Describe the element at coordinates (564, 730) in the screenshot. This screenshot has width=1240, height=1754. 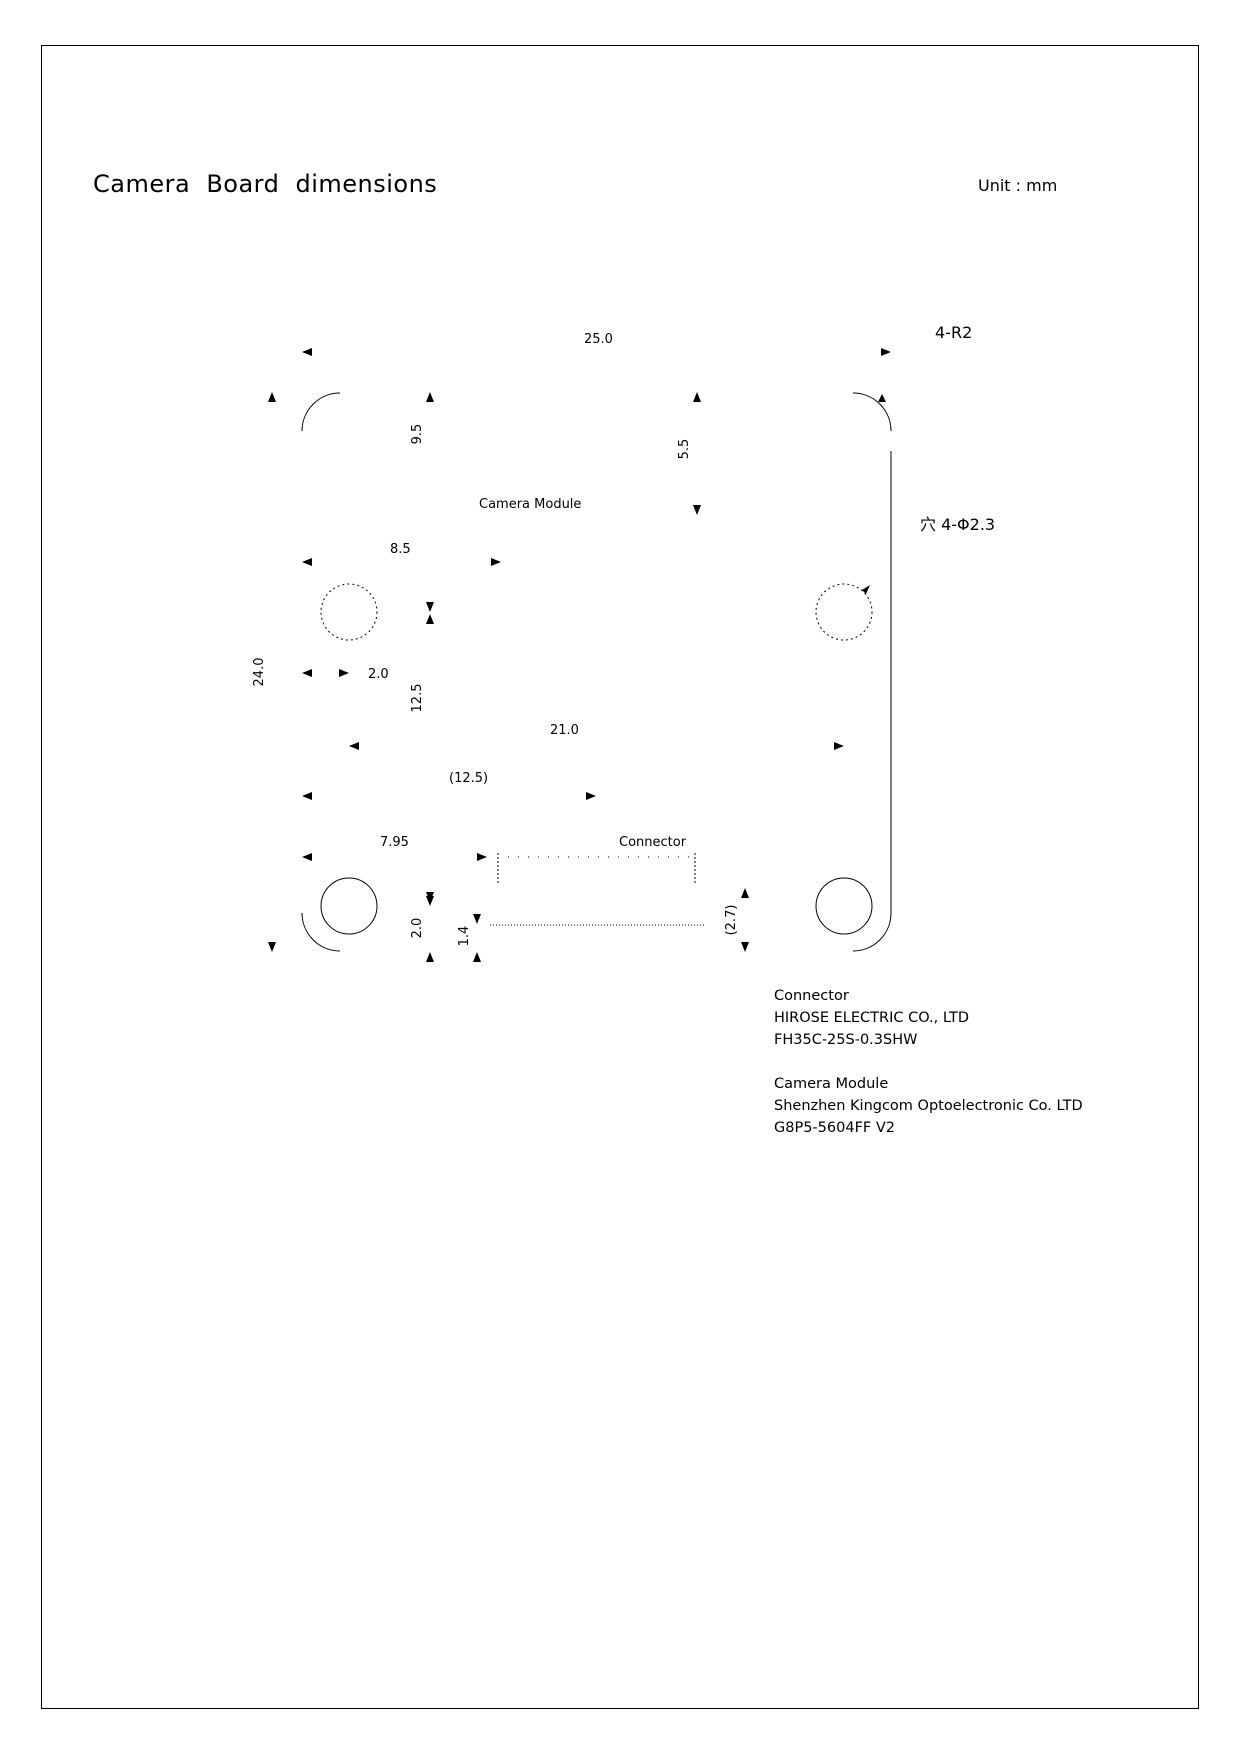
I see `dim-hole-spacing-x: 21.0` at that location.